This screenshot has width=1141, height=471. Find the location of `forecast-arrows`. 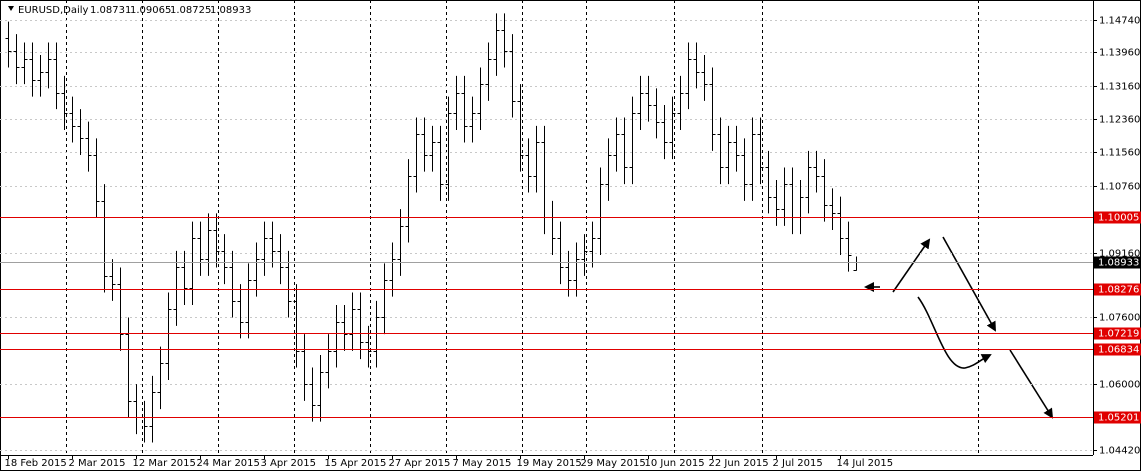

forecast-arrows is located at coordinates (959, 327).